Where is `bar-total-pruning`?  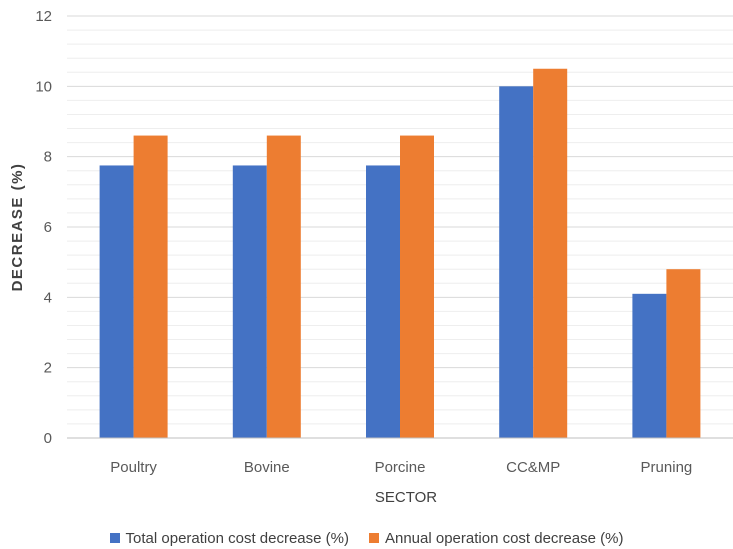
bar-total-pruning is located at coordinates (649, 365).